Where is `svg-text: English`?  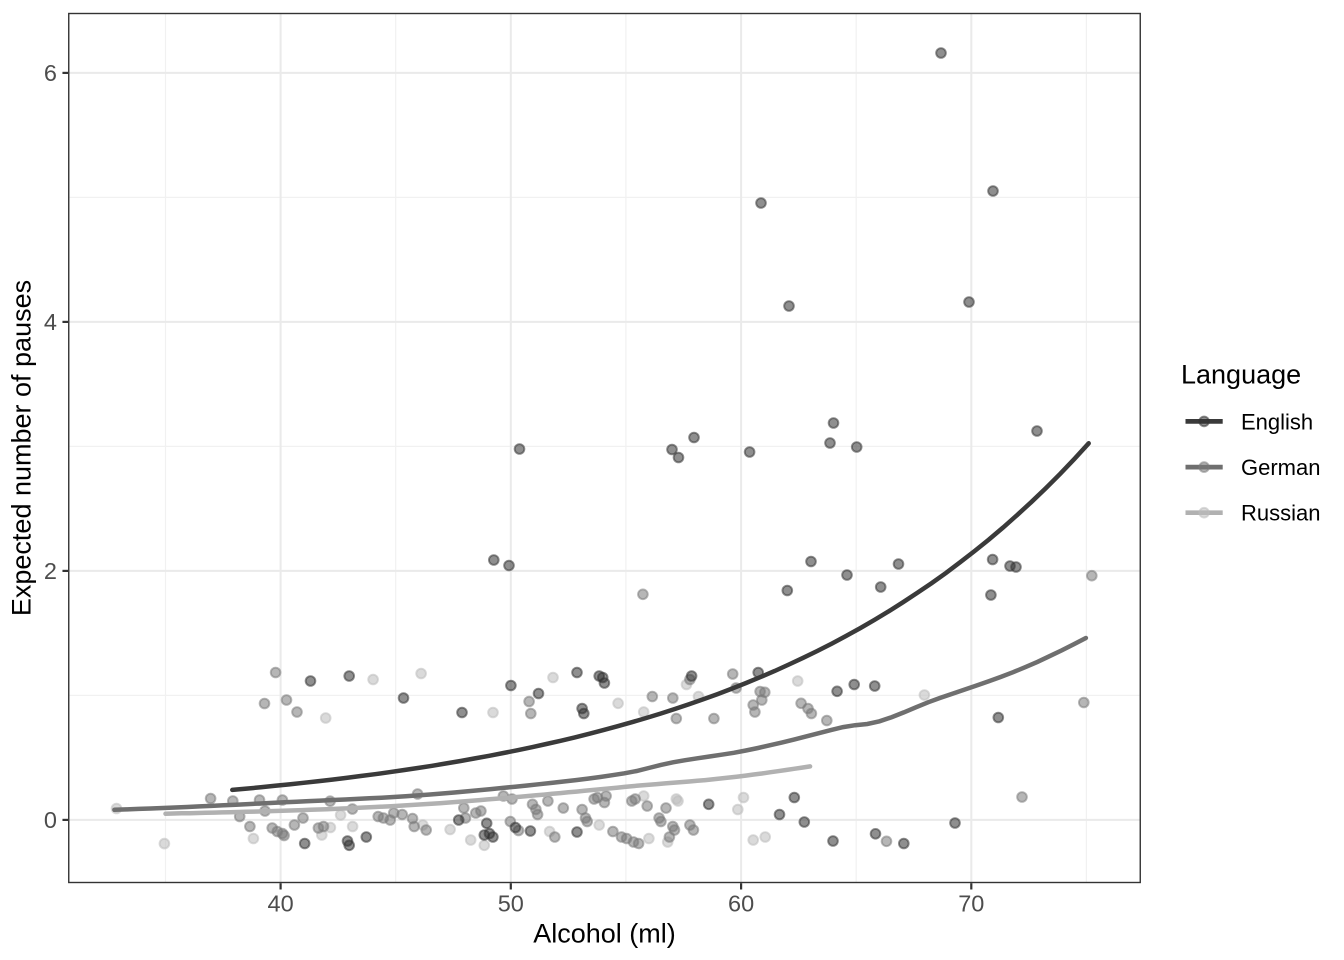
svg-text: English is located at coordinates (1277, 421).